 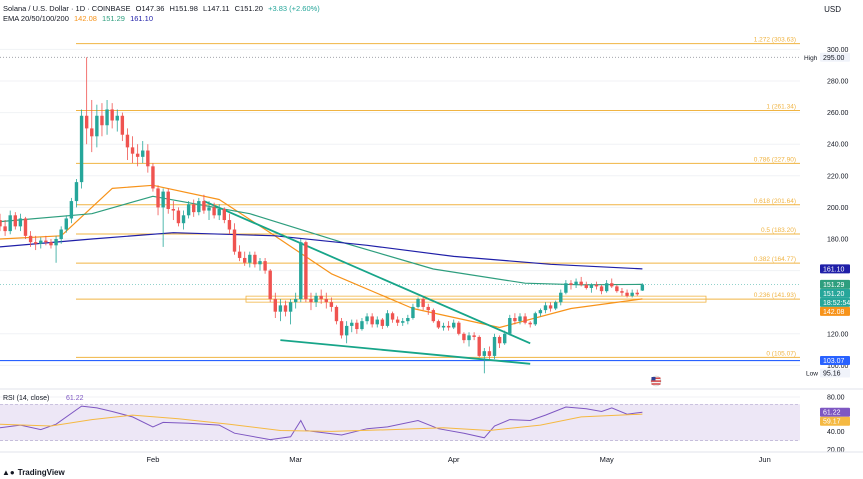 I want to click on tradingview-brand: ▲● TradingView, so click(x=33, y=472).